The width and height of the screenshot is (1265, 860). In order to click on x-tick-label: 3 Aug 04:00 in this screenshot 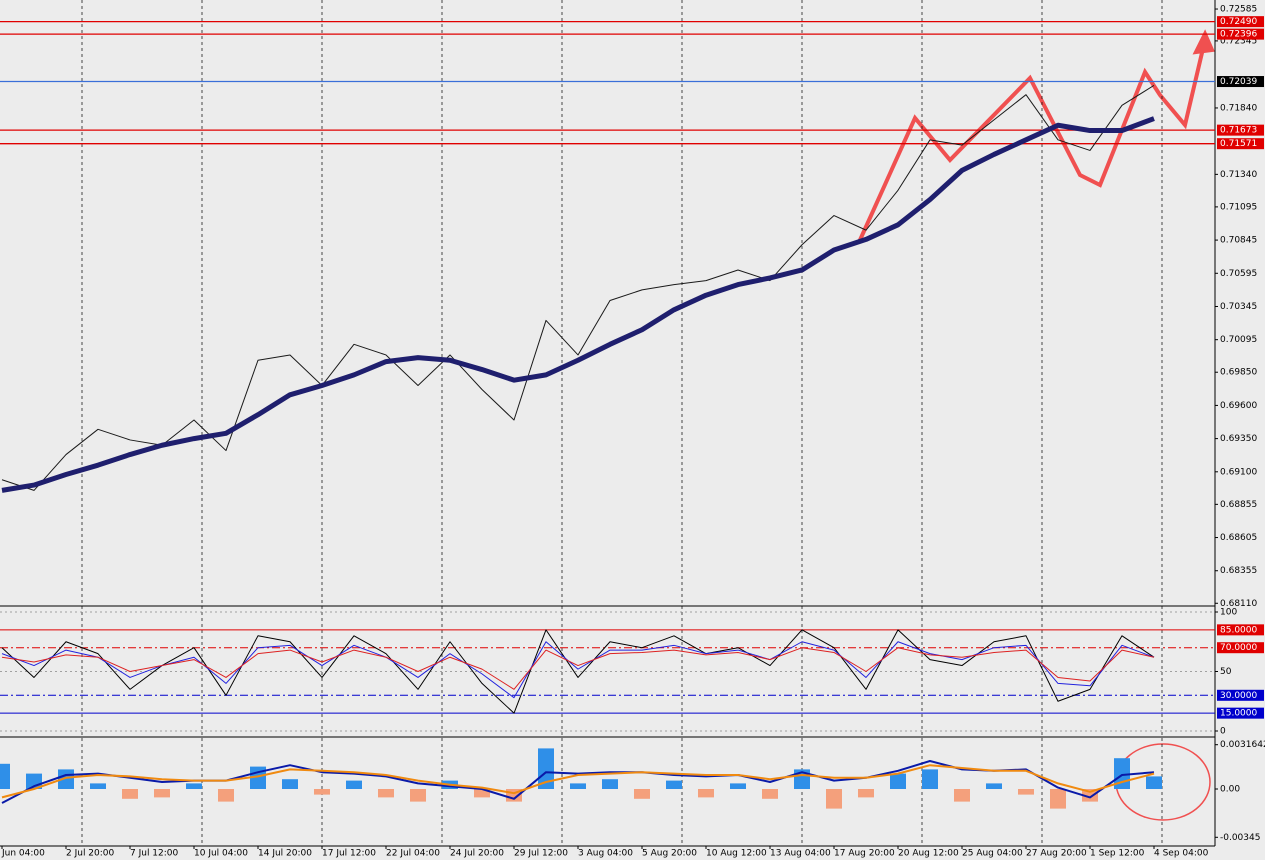, I will do `click(605, 854)`.